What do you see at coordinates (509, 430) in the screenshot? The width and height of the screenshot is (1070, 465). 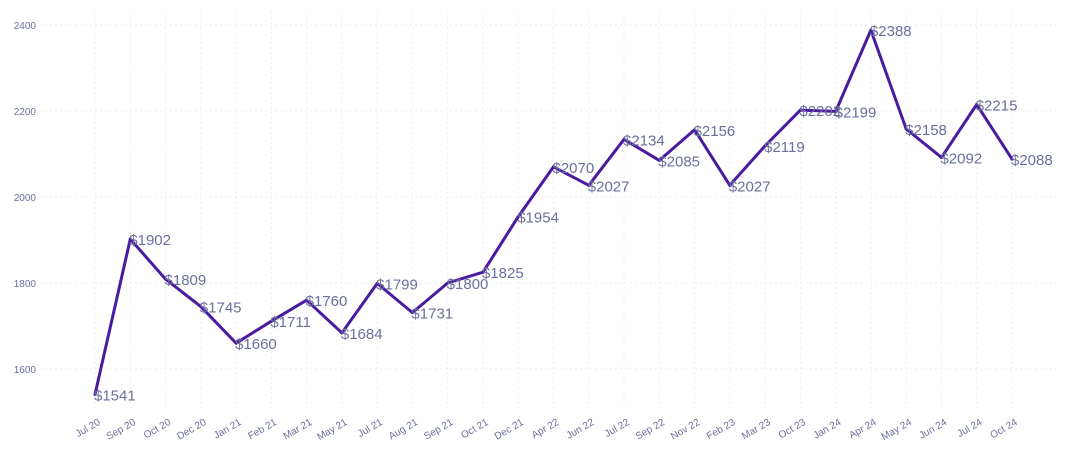 I see `x-tick-label: Dec 21` at bounding box center [509, 430].